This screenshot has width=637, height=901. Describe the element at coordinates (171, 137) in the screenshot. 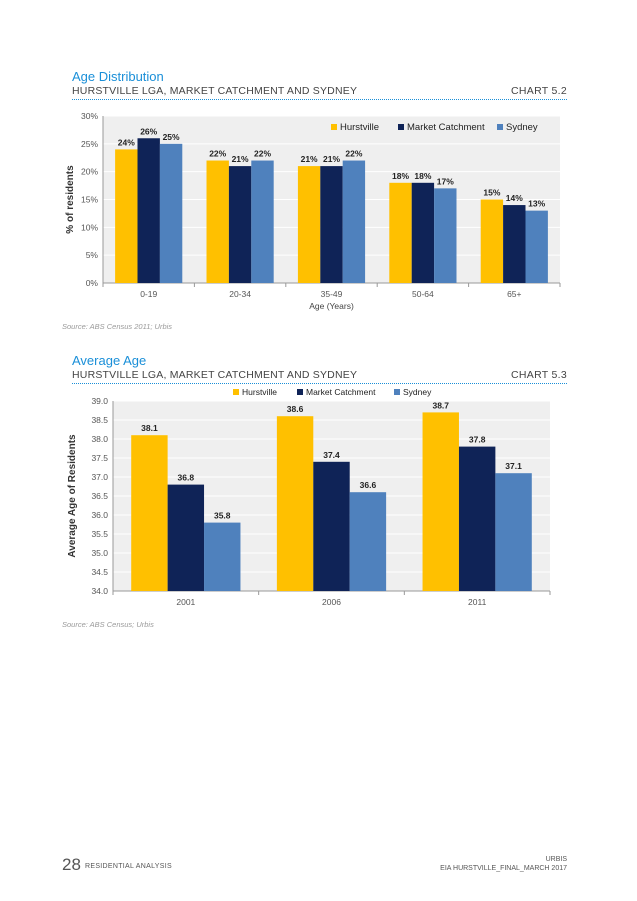

I see `data-label: 25%` at that location.